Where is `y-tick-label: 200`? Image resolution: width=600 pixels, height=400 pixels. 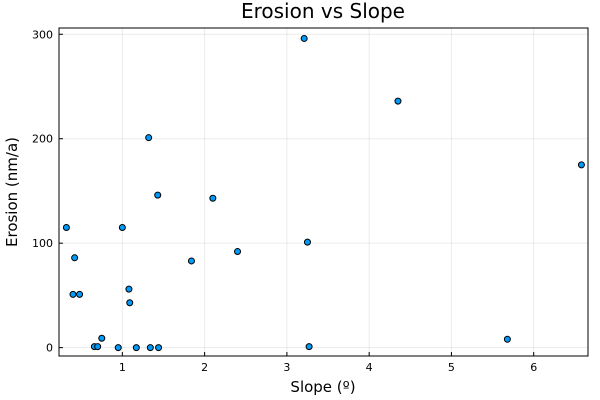
y-tick-label: 200 is located at coordinates (42, 139).